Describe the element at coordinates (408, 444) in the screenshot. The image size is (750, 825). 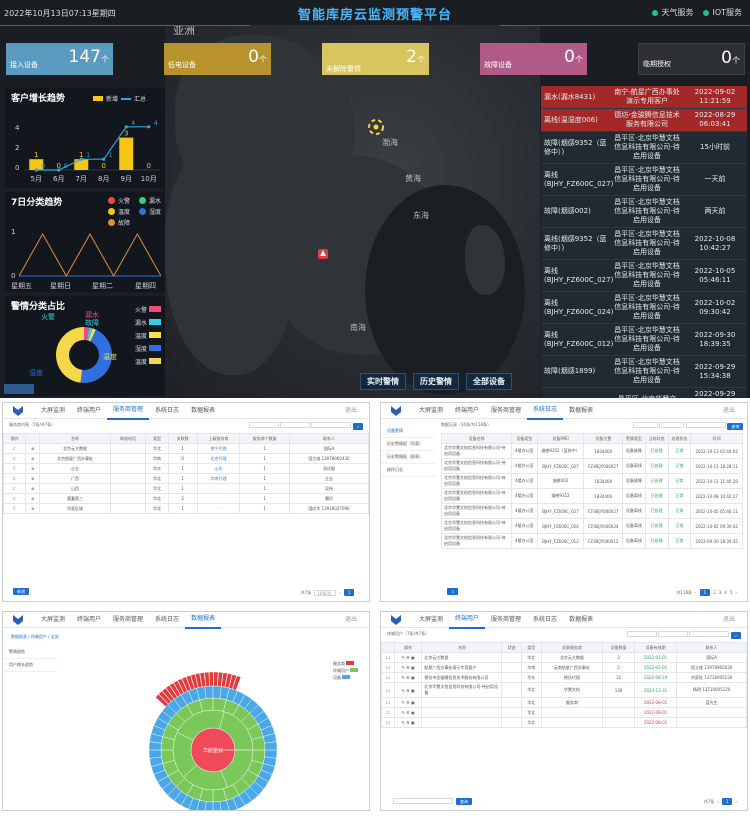
I see `side-item-history-list: 历史警情报（列表）` at that location.